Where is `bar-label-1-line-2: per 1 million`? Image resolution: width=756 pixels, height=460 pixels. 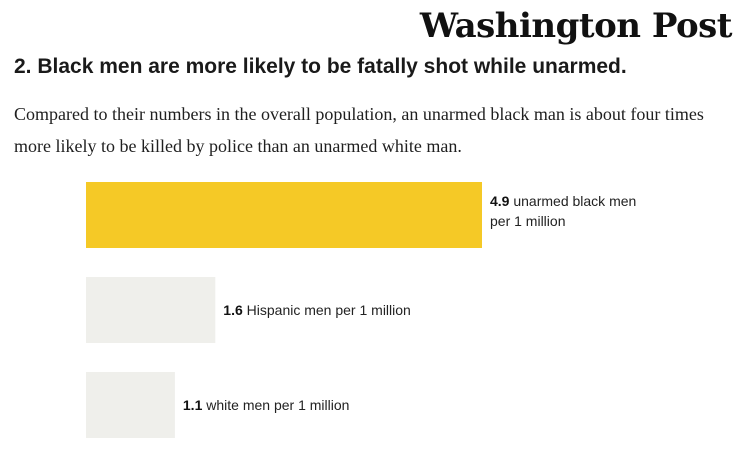
bar-label-1-line-2: per 1 million is located at coordinates (527, 221).